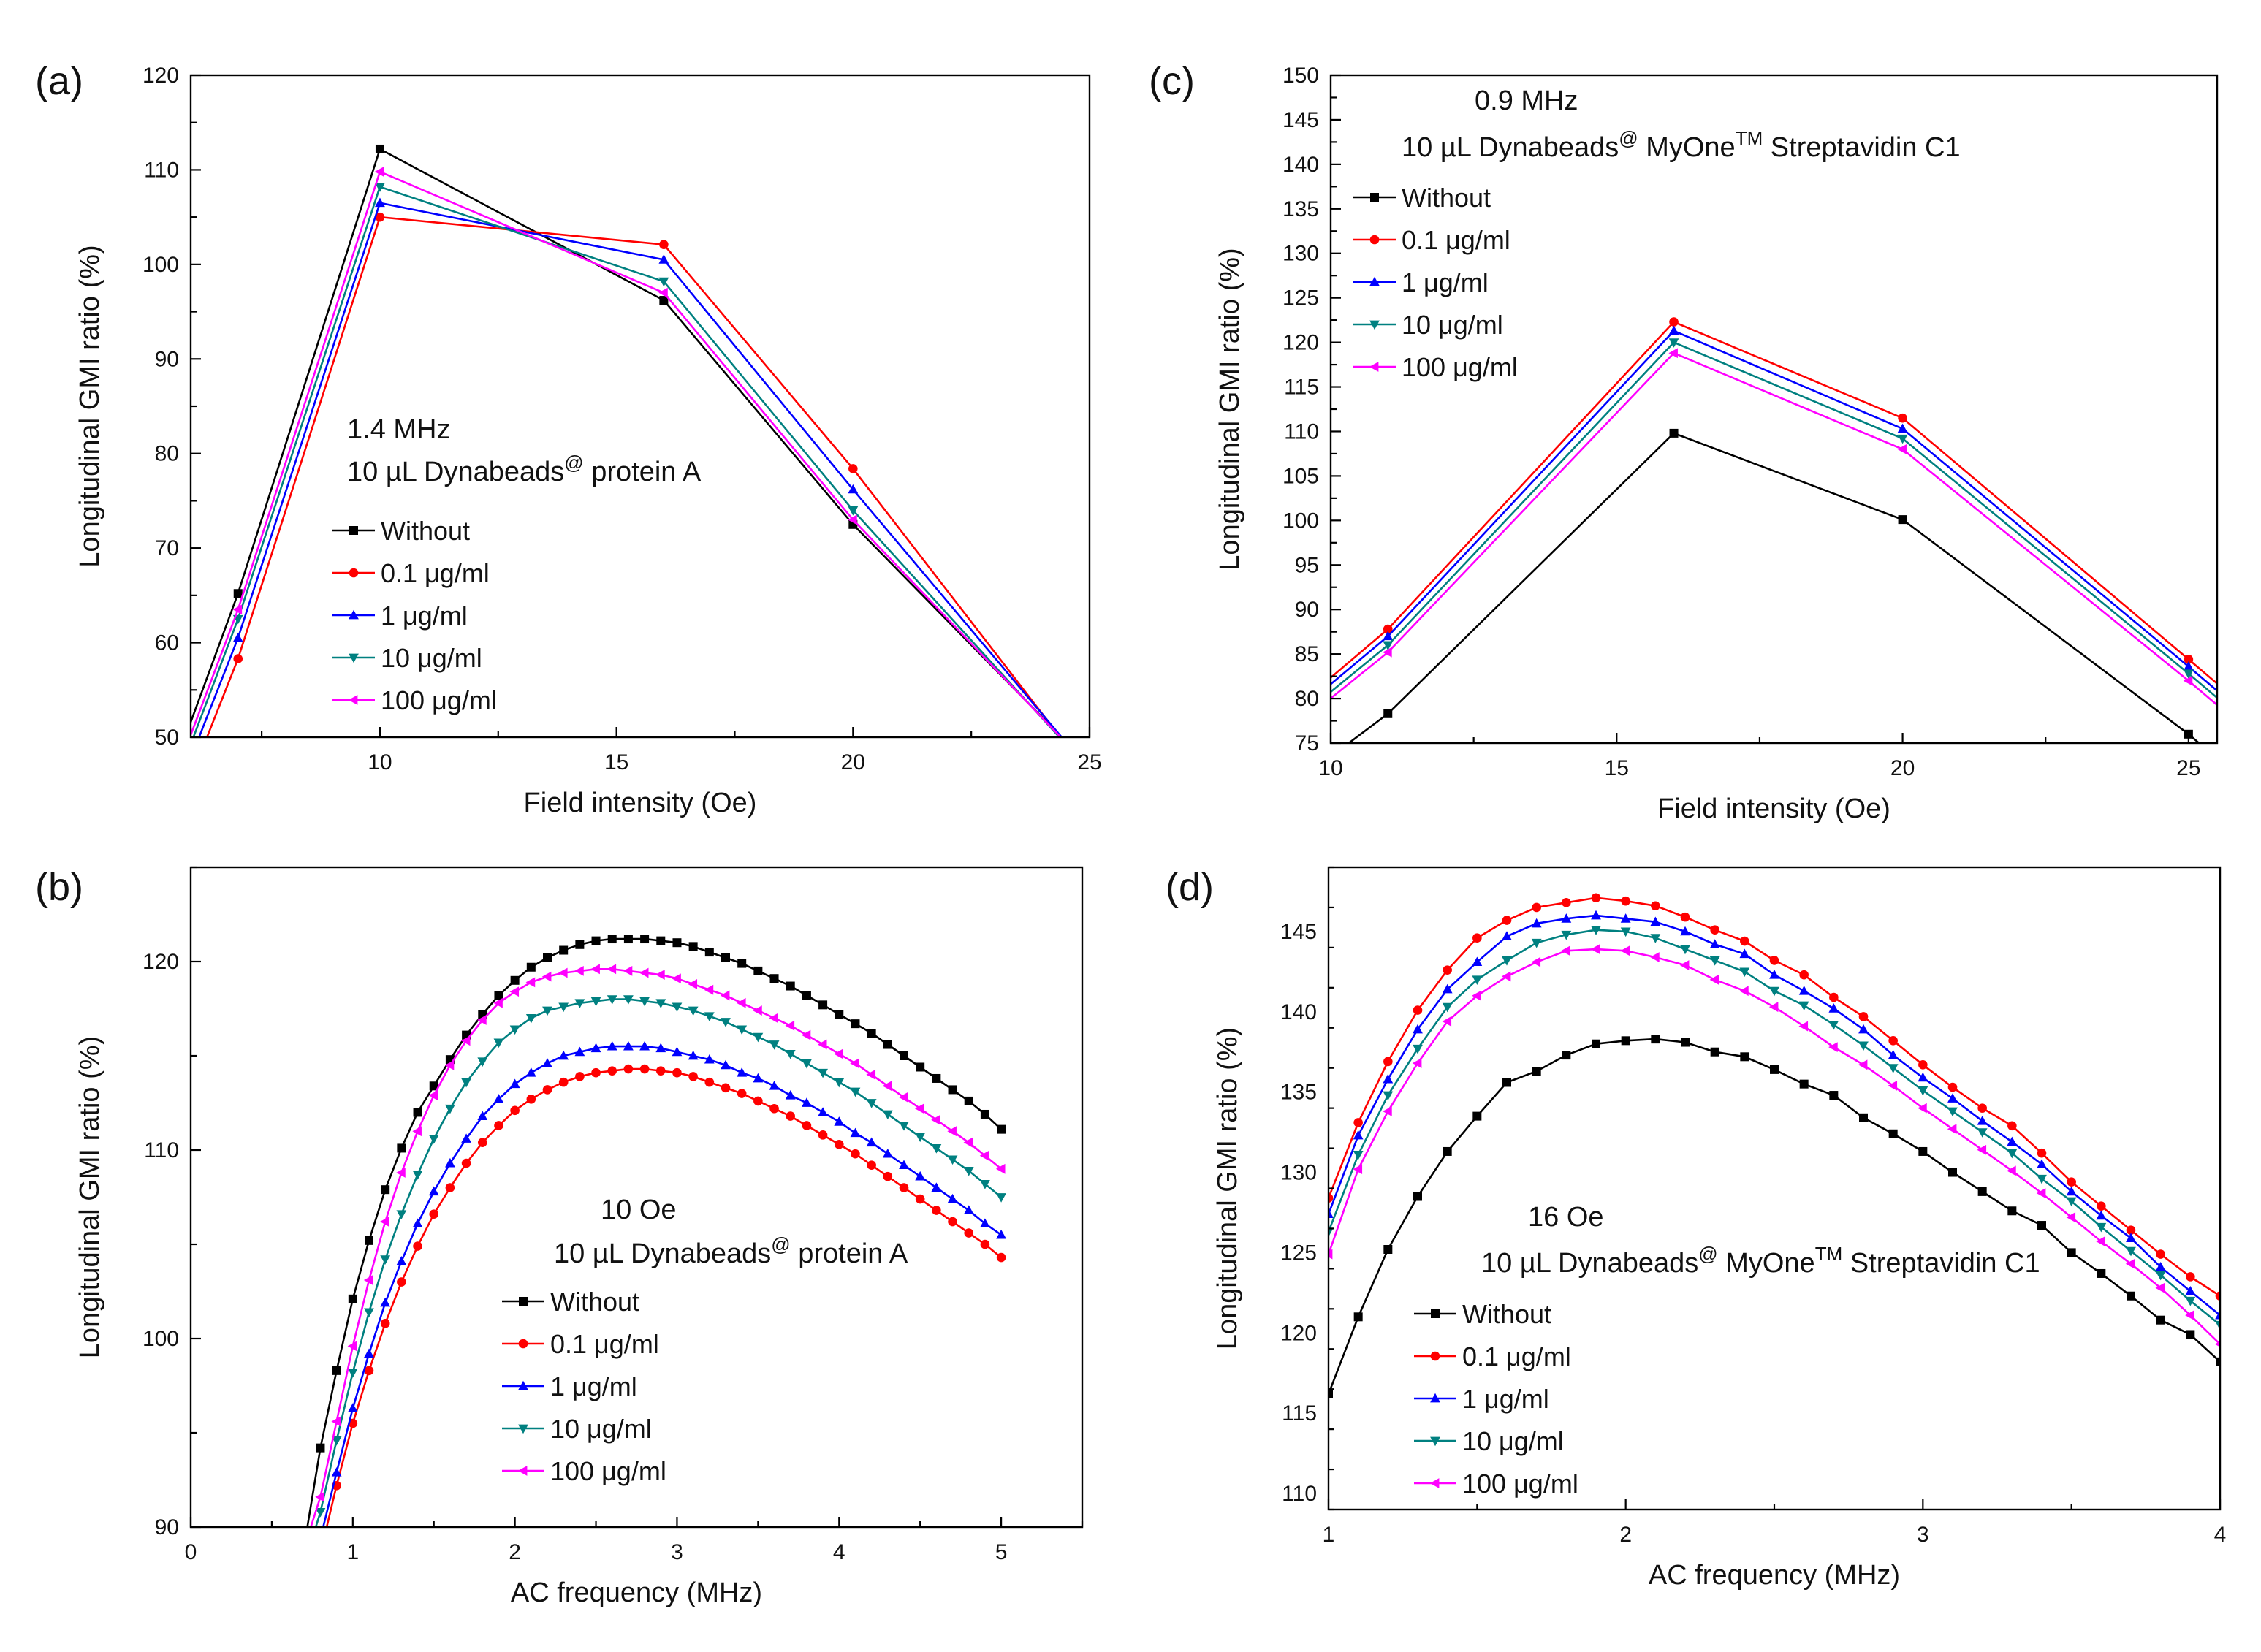 Image resolution: width=2261 pixels, height=1652 pixels. Describe the element at coordinates (352, 1552) in the screenshot. I see `x-tick-label: 1` at that location.